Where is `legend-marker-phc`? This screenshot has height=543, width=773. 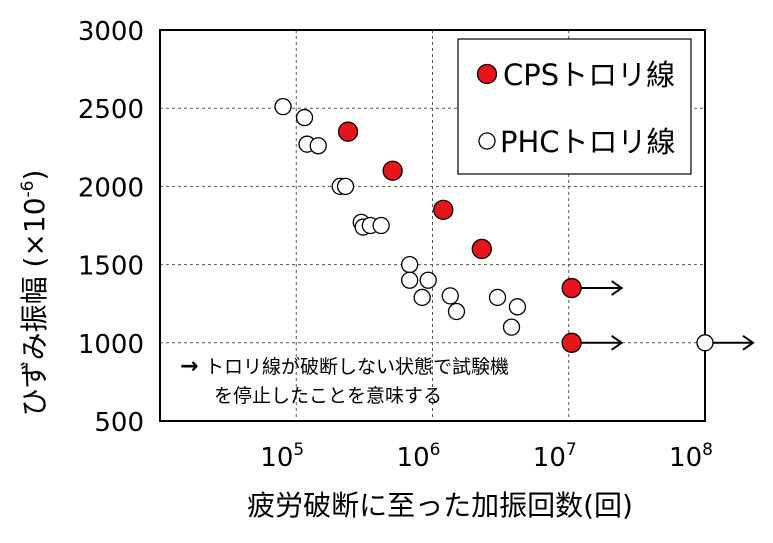
legend-marker-phc is located at coordinates (487, 141).